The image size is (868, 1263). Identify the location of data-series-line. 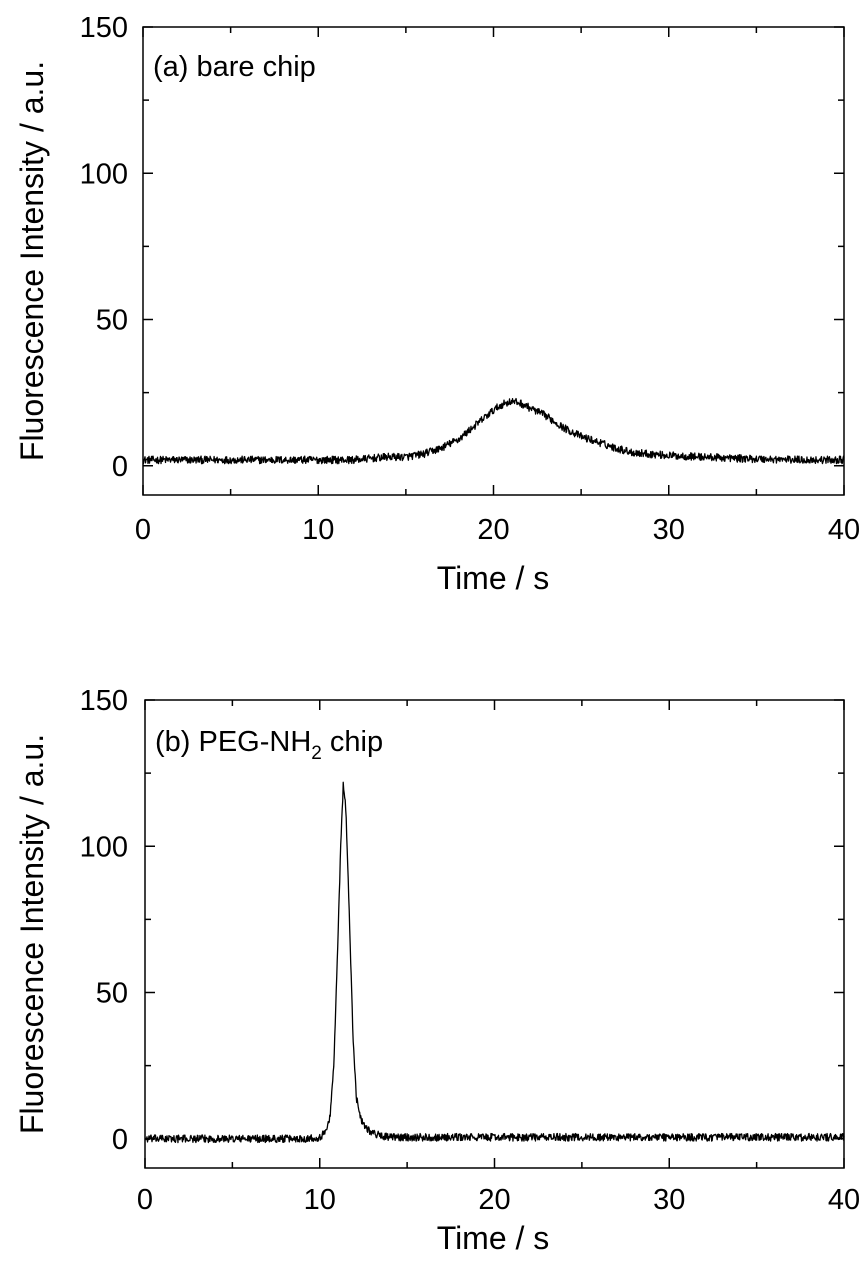
(493, 431).